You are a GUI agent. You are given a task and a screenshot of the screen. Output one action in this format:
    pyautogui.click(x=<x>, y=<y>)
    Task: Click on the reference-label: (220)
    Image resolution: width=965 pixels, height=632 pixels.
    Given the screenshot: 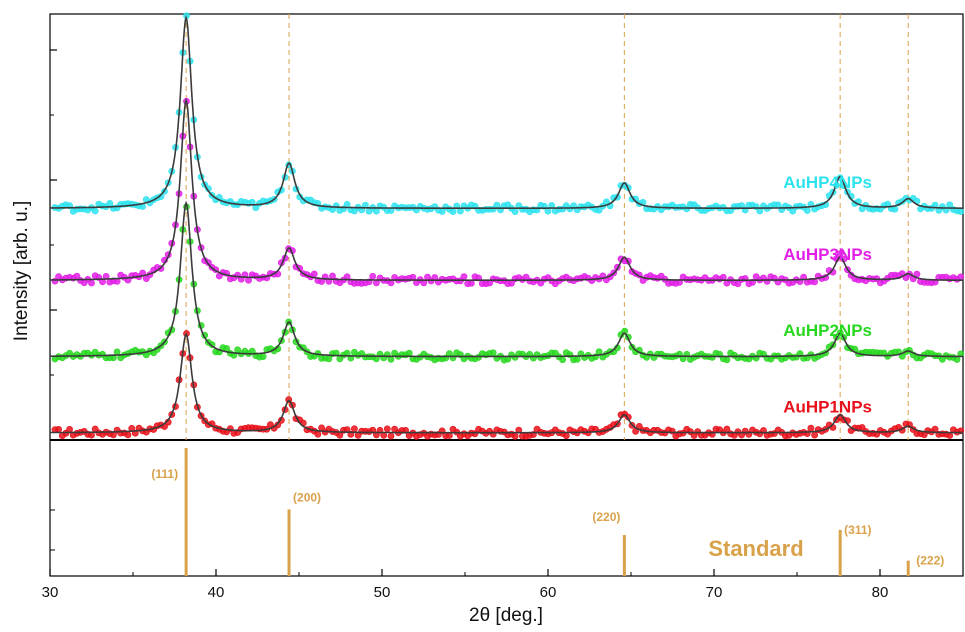 What is the action you would take?
    pyautogui.click(x=606, y=517)
    